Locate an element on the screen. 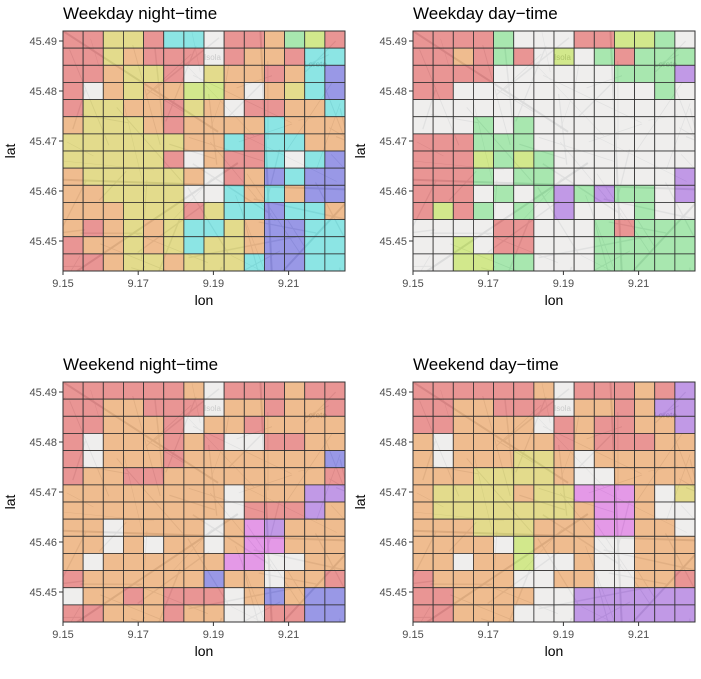 The width and height of the screenshot is (701, 679). x-tick-label: 9.17 is located at coordinates (137, 284).